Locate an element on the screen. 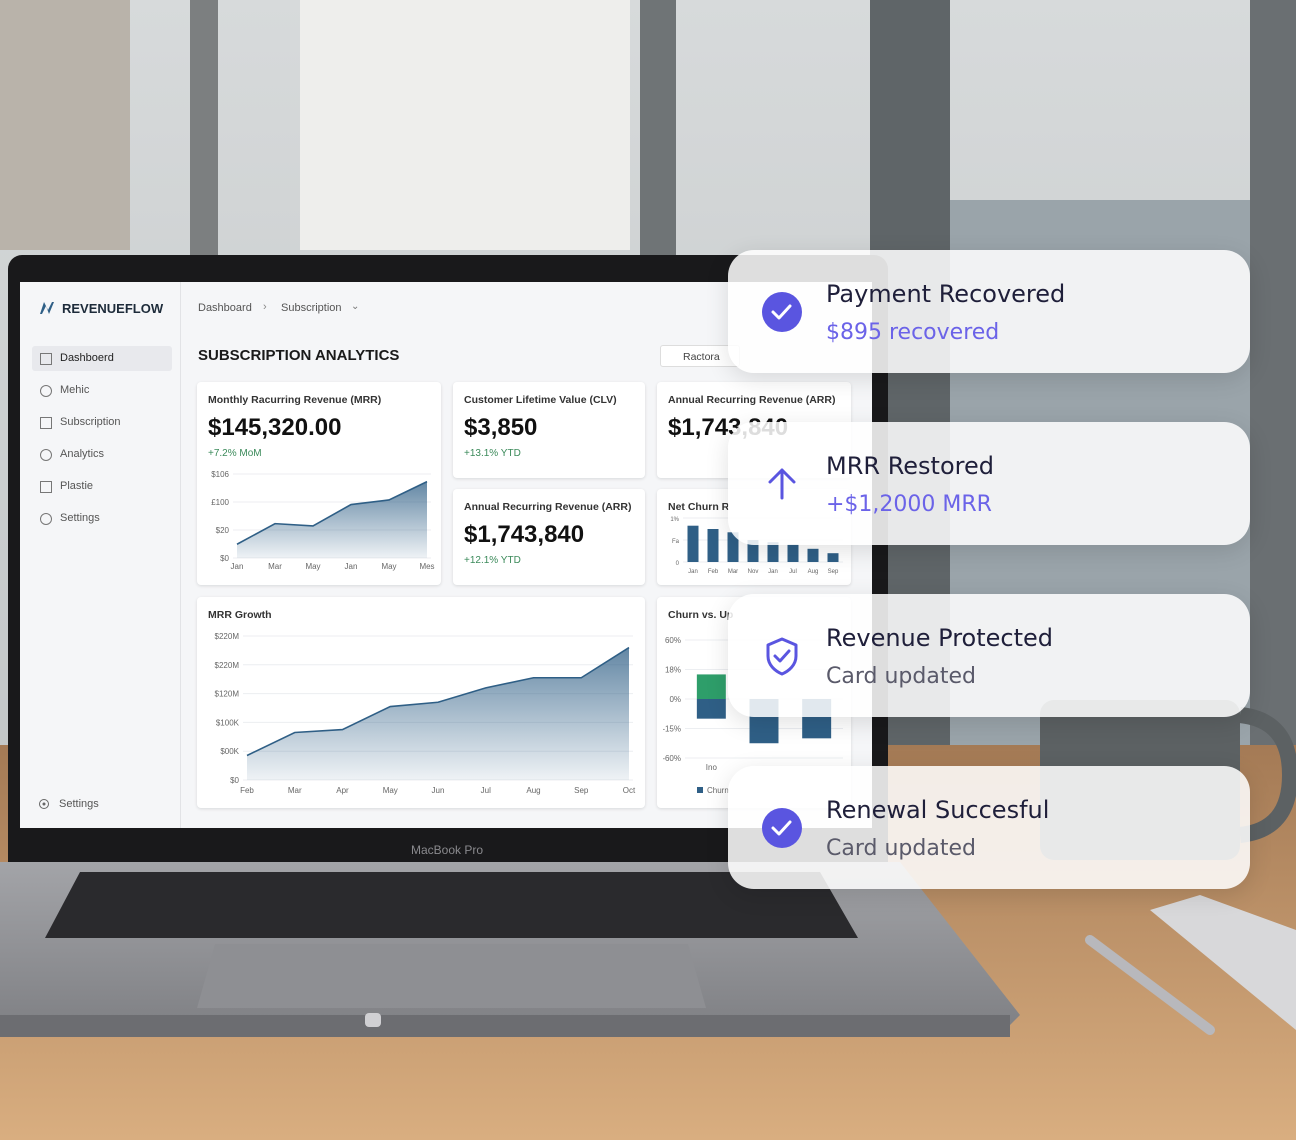 The image size is (1296, 1140). card-change: +13.1% YTD is located at coordinates (492, 453).